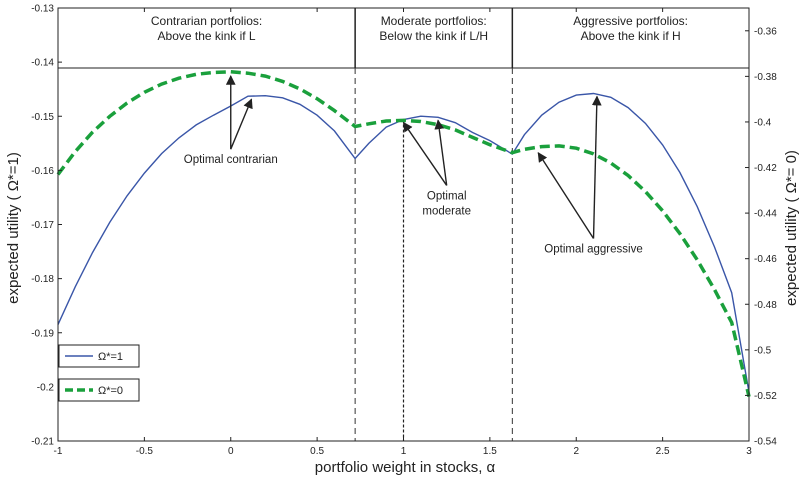 This screenshot has width=804, height=479. Describe the element at coordinates (576, 451) in the screenshot. I see `x-tick-label: 2` at that location.